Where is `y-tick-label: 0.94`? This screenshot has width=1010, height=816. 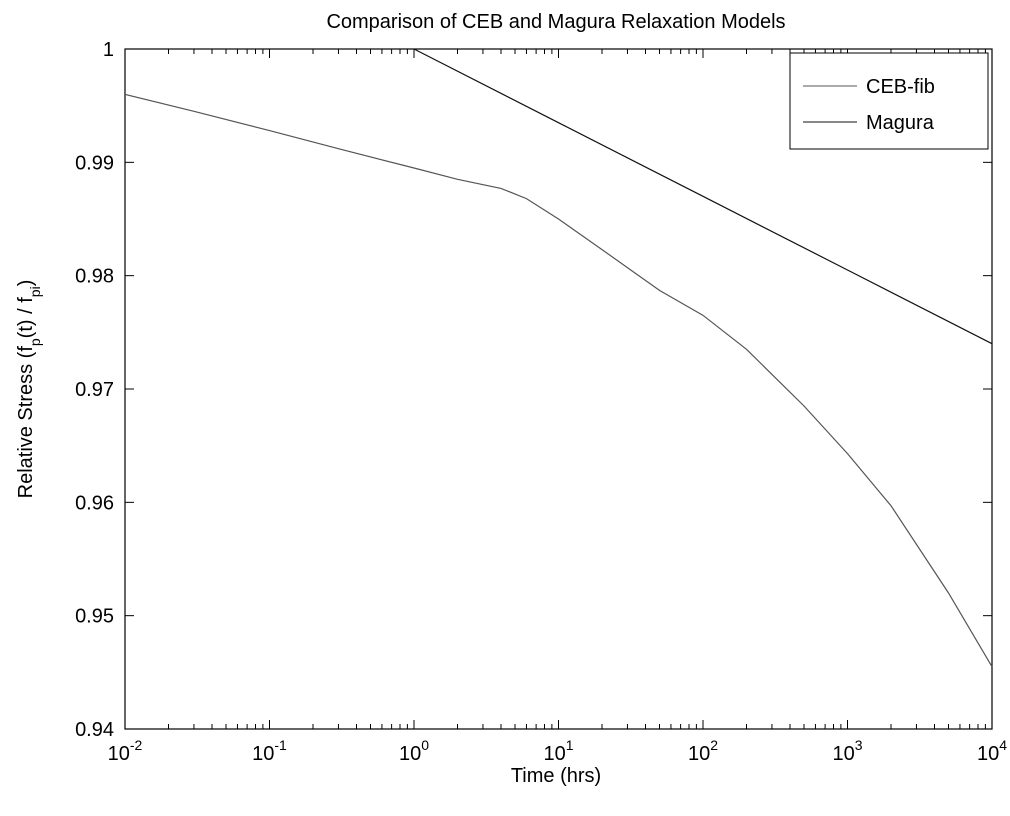
y-tick-label: 0.94 is located at coordinates (94, 730).